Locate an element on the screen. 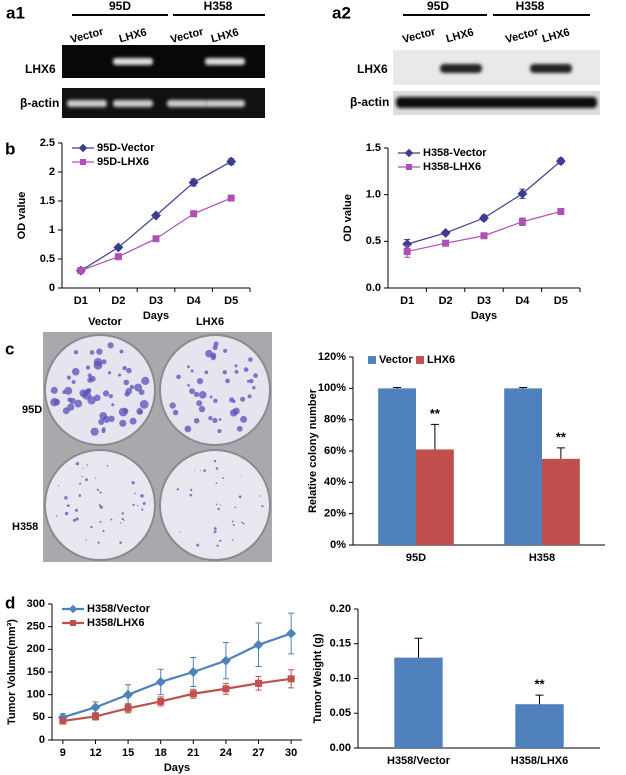  panel-label: b is located at coordinates (10, 148).